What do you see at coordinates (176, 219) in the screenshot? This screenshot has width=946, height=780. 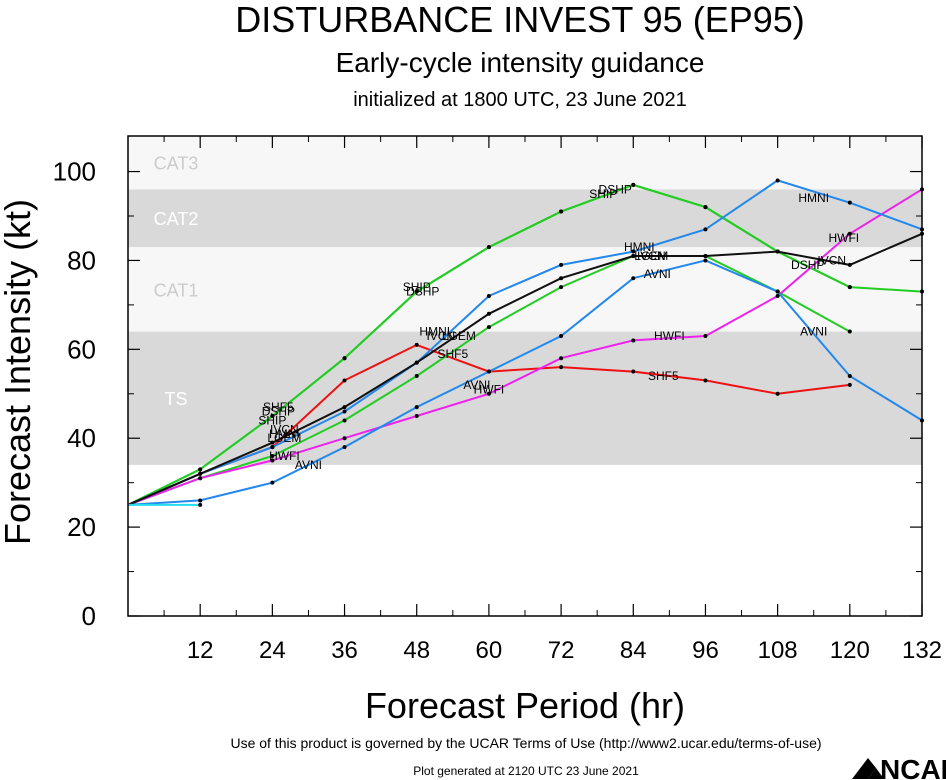 I see `band-label-cat2: CAT2` at bounding box center [176, 219].